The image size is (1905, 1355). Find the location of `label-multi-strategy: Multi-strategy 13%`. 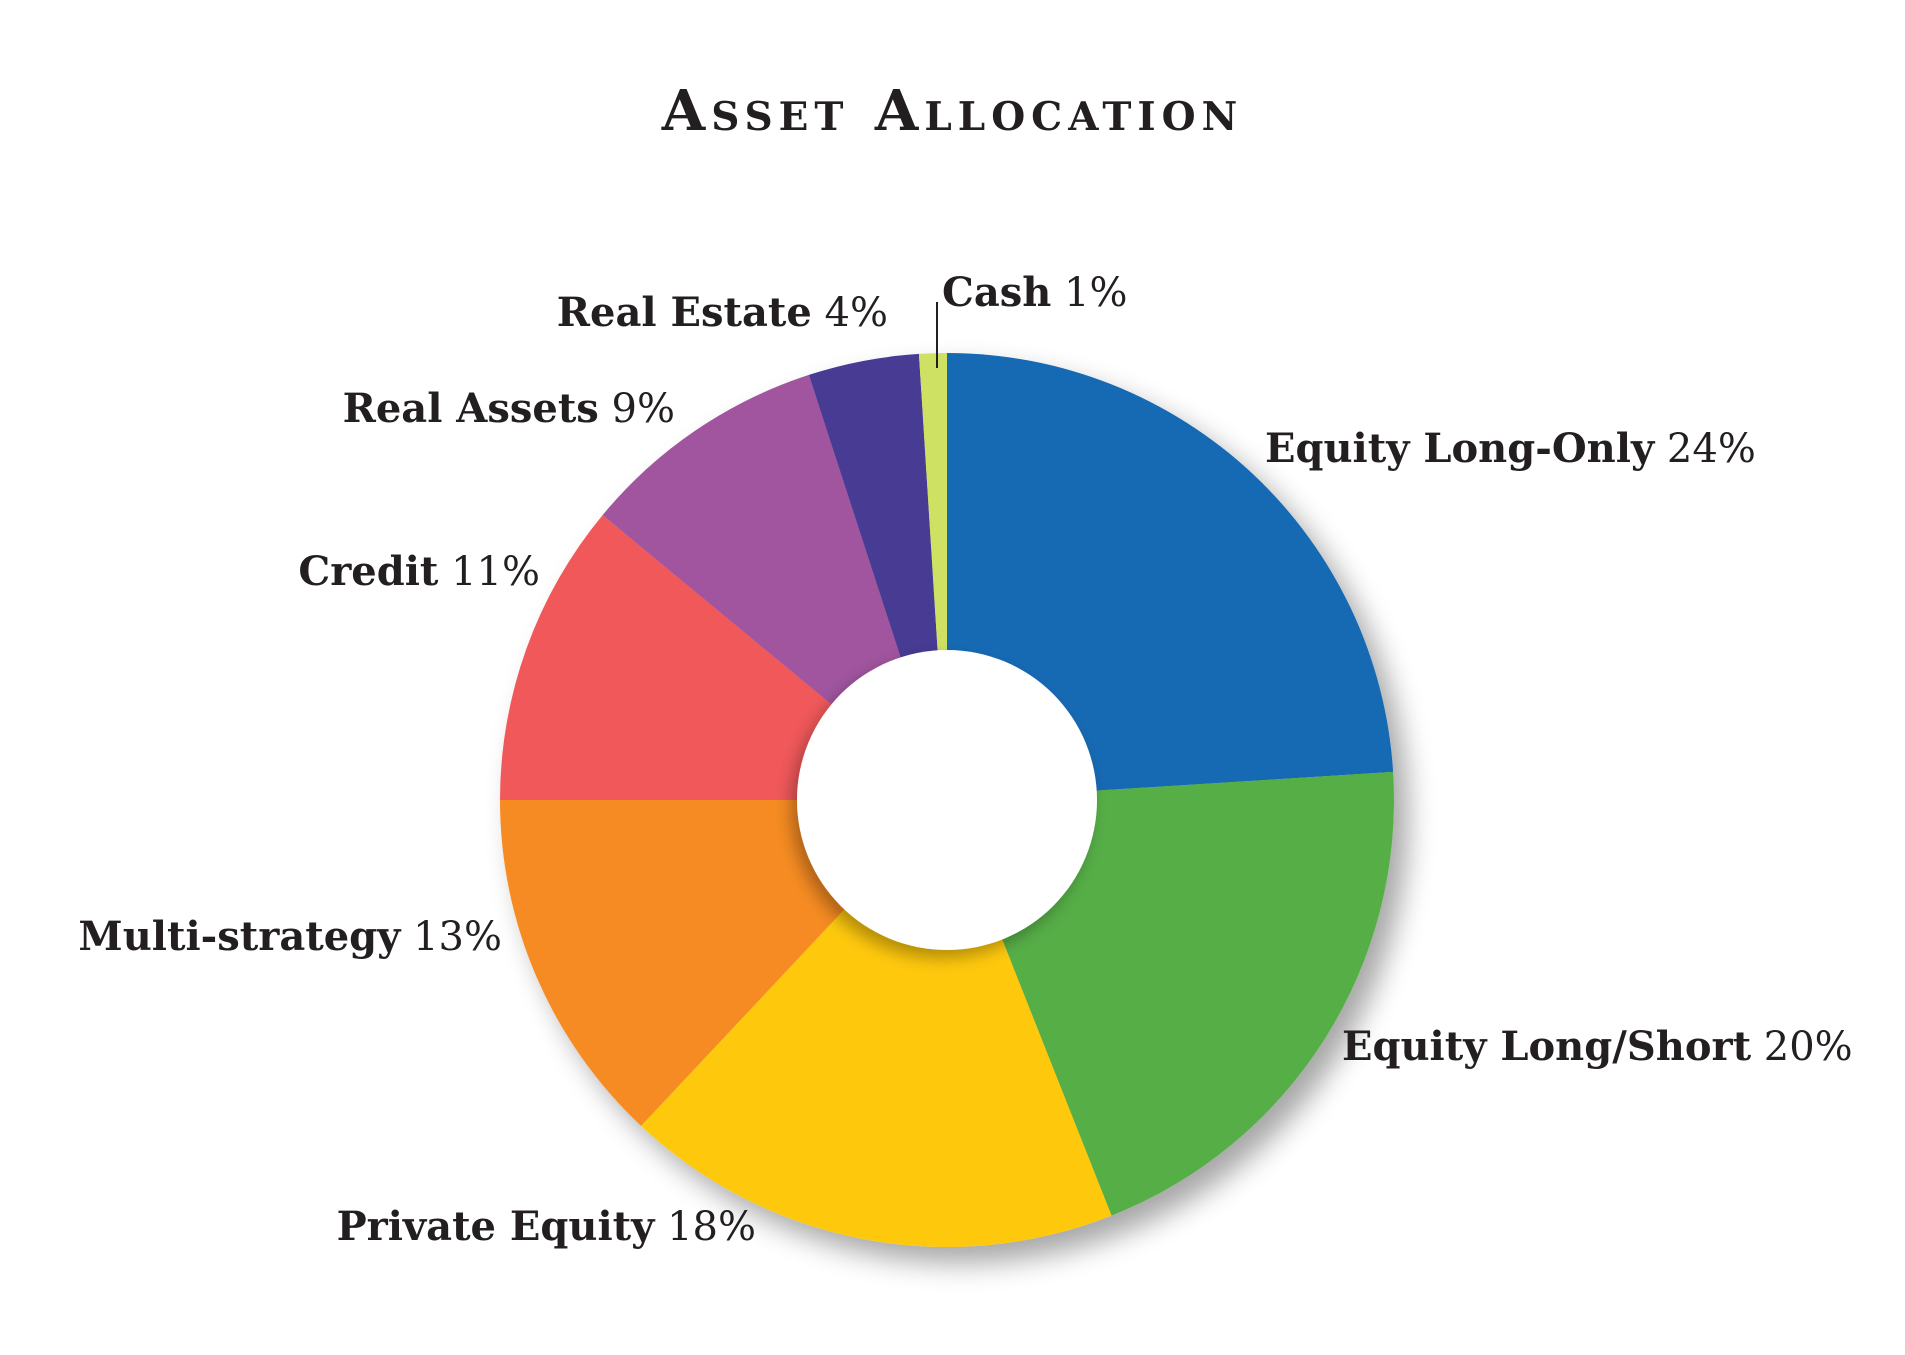

label-multi-strategy: Multi-strategy 13% is located at coordinates (290, 936).